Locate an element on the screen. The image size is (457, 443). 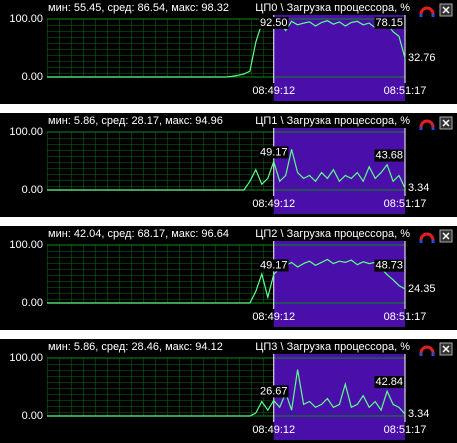
value-label: 48.73 is located at coordinates (389, 266).